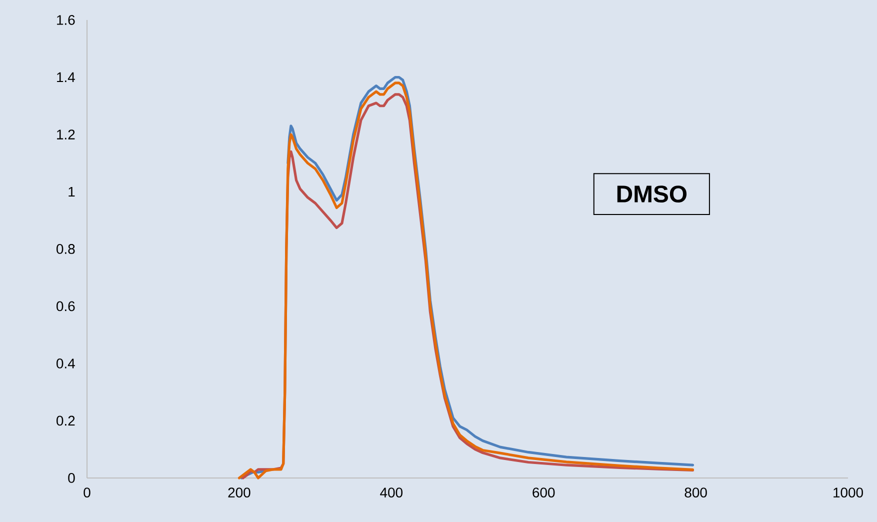 Image resolution: width=877 pixels, height=522 pixels. Describe the element at coordinates (239, 493) in the screenshot. I see `x-tick-label: 200` at that location.